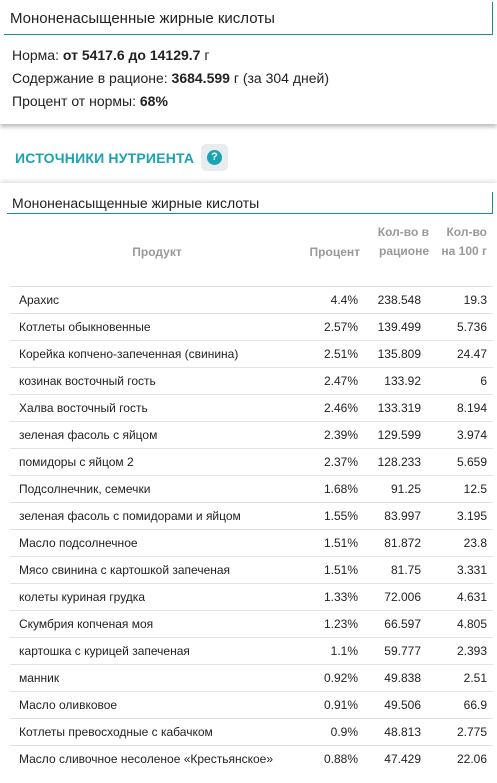 The width and height of the screenshot is (497, 783). I want to click on table-row: манник 0.92% 49.838 2.51, so click(251, 677).